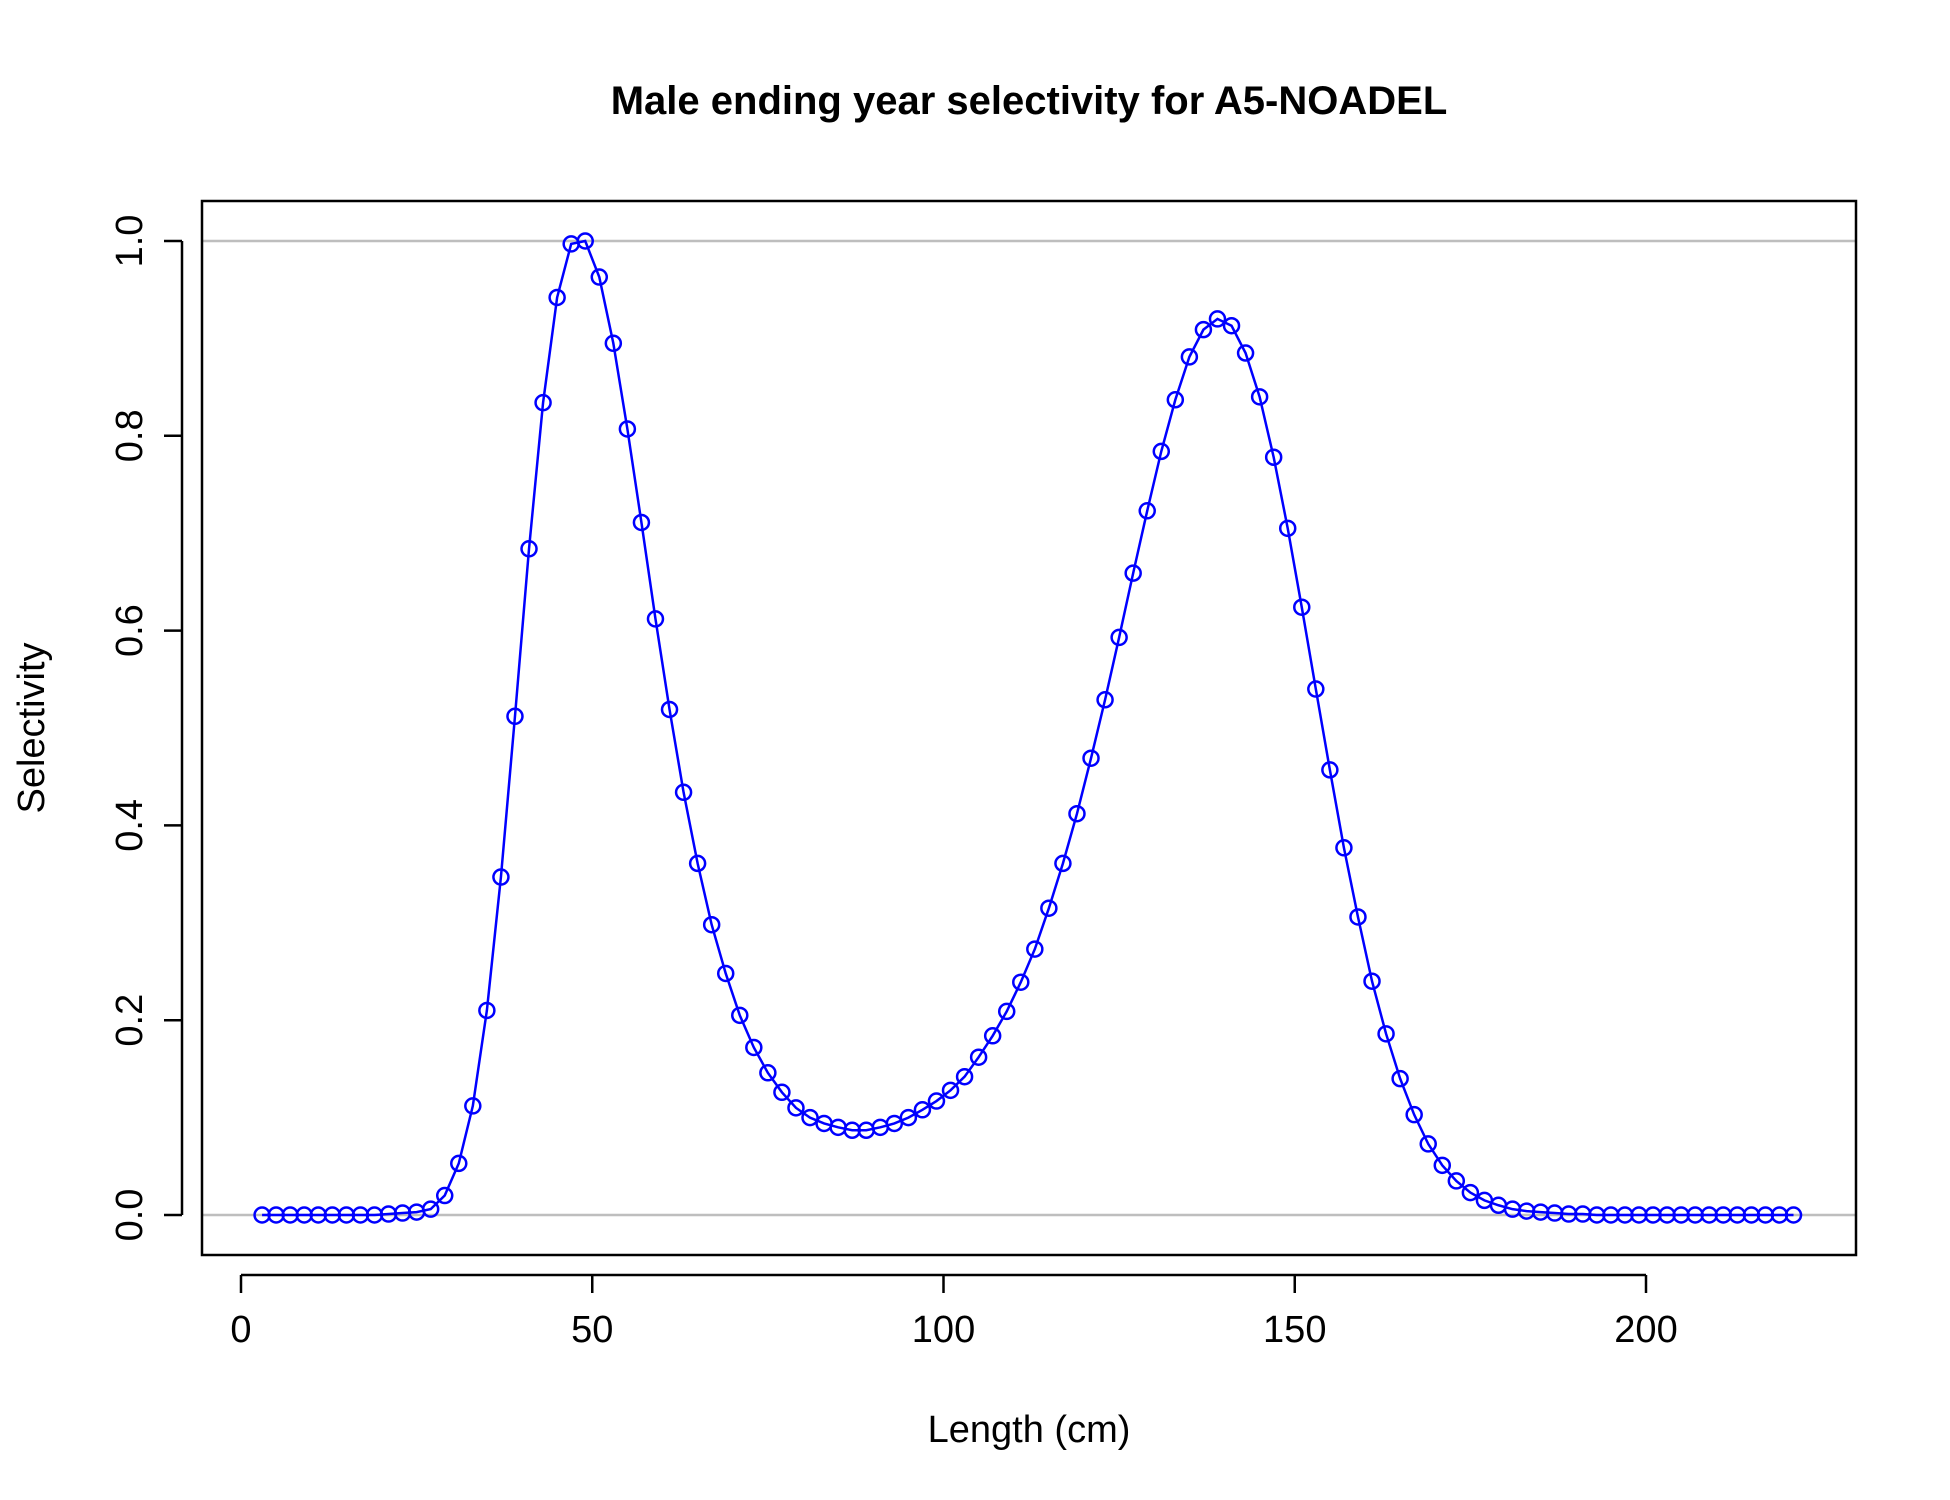 This screenshot has width=1950, height=1500. What do you see at coordinates (130, 1020) in the screenshot?
I see `y-tick-label: 0.2` at bounding box center [130, 1020].